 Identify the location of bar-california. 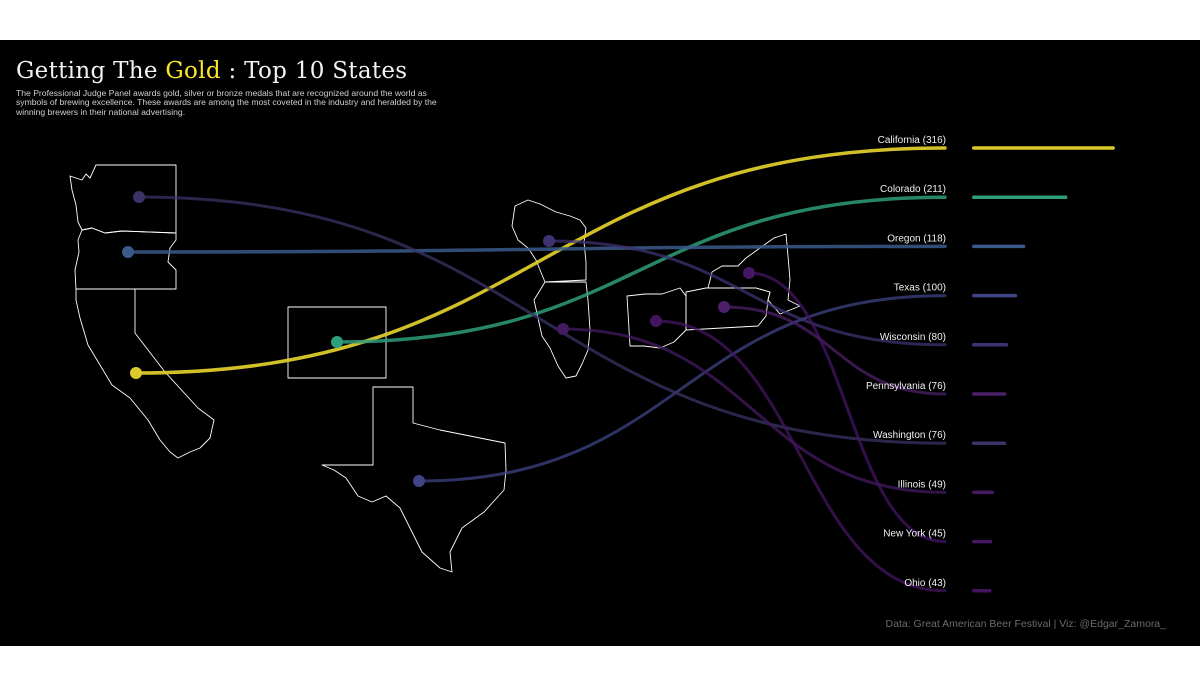
(1043, 148).